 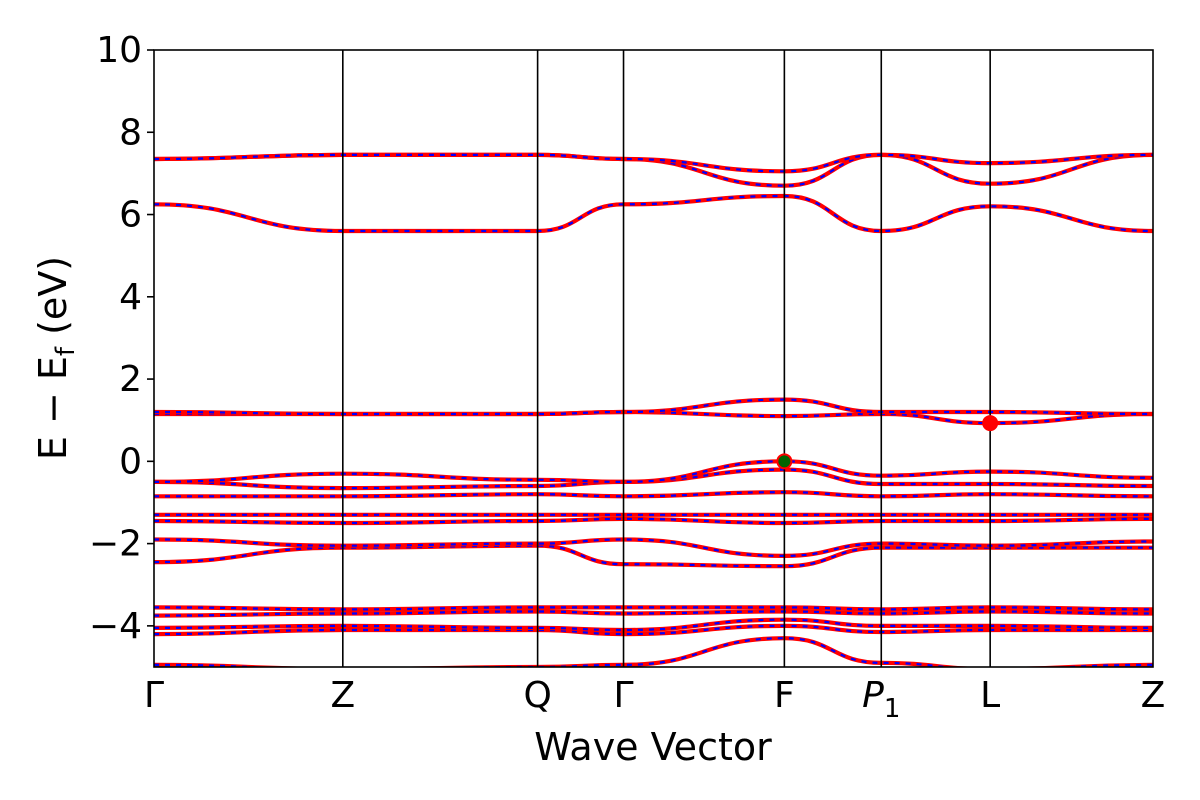 What do you see at coordinates (537, 695) in the screenshot?
I see `x-tick-label: Q` at bounding box center [537, 695].